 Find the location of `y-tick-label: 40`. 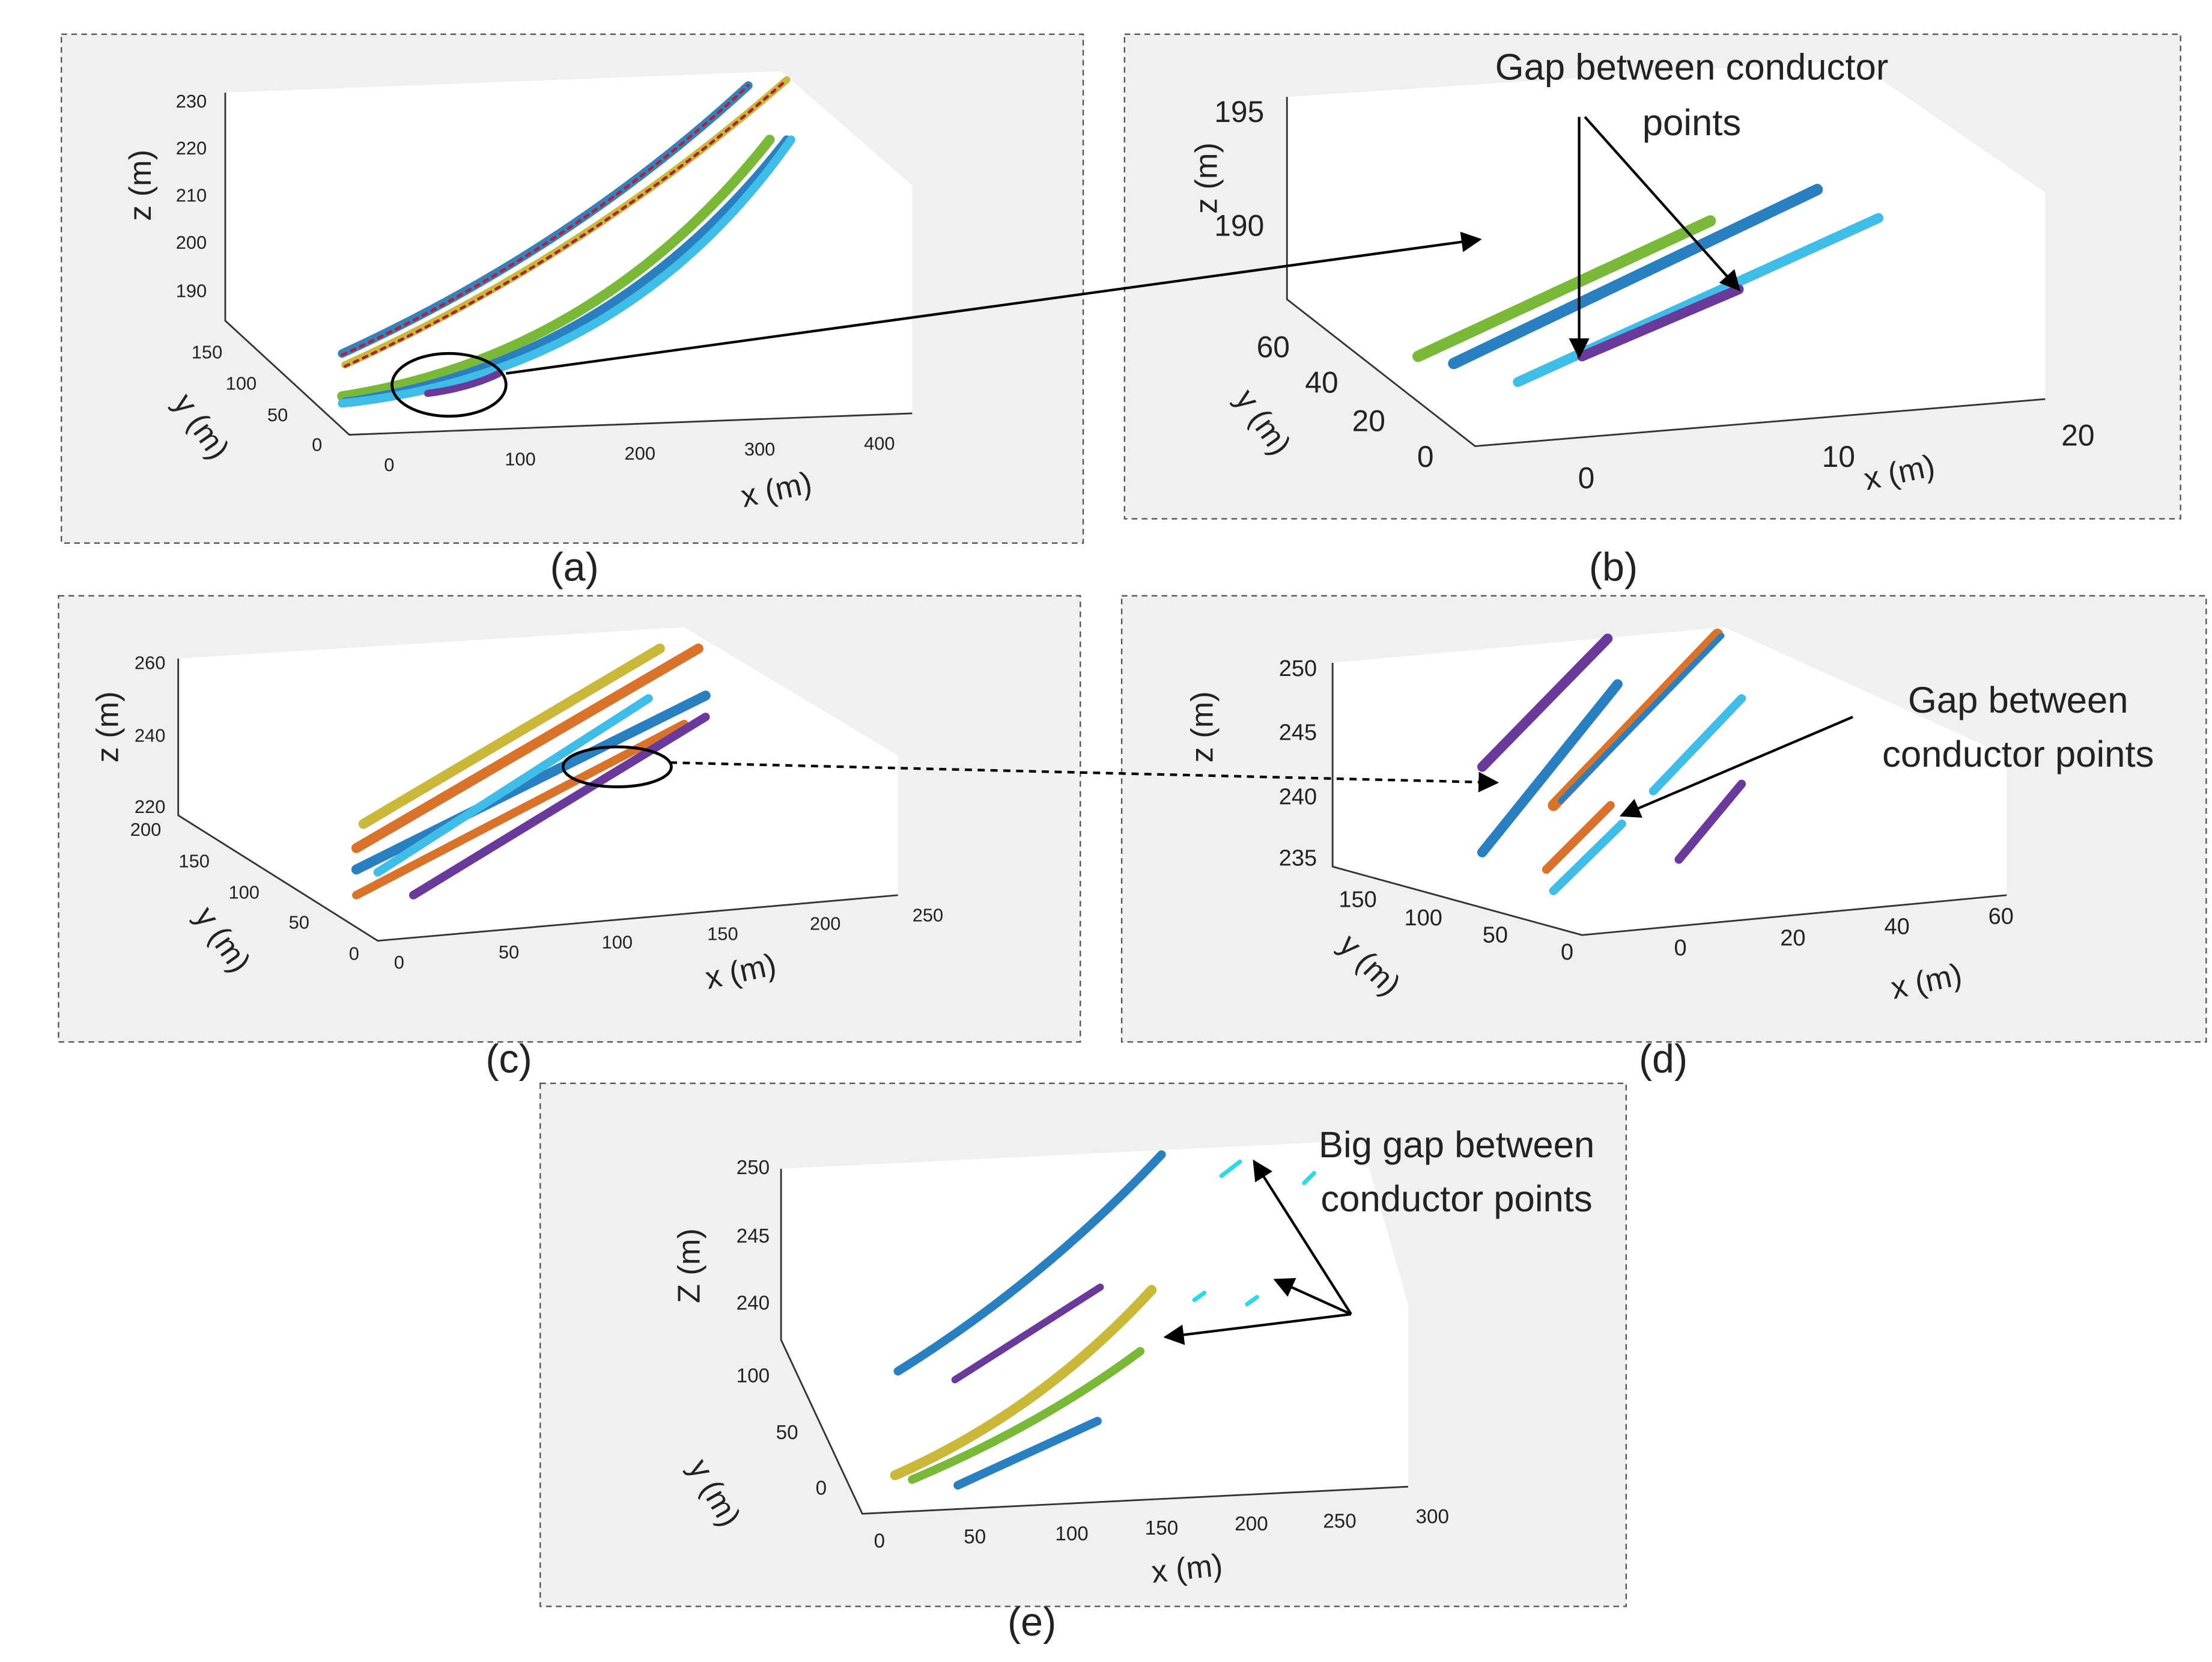

y-tick-label: 40 is located at coordinates (1321, 383).